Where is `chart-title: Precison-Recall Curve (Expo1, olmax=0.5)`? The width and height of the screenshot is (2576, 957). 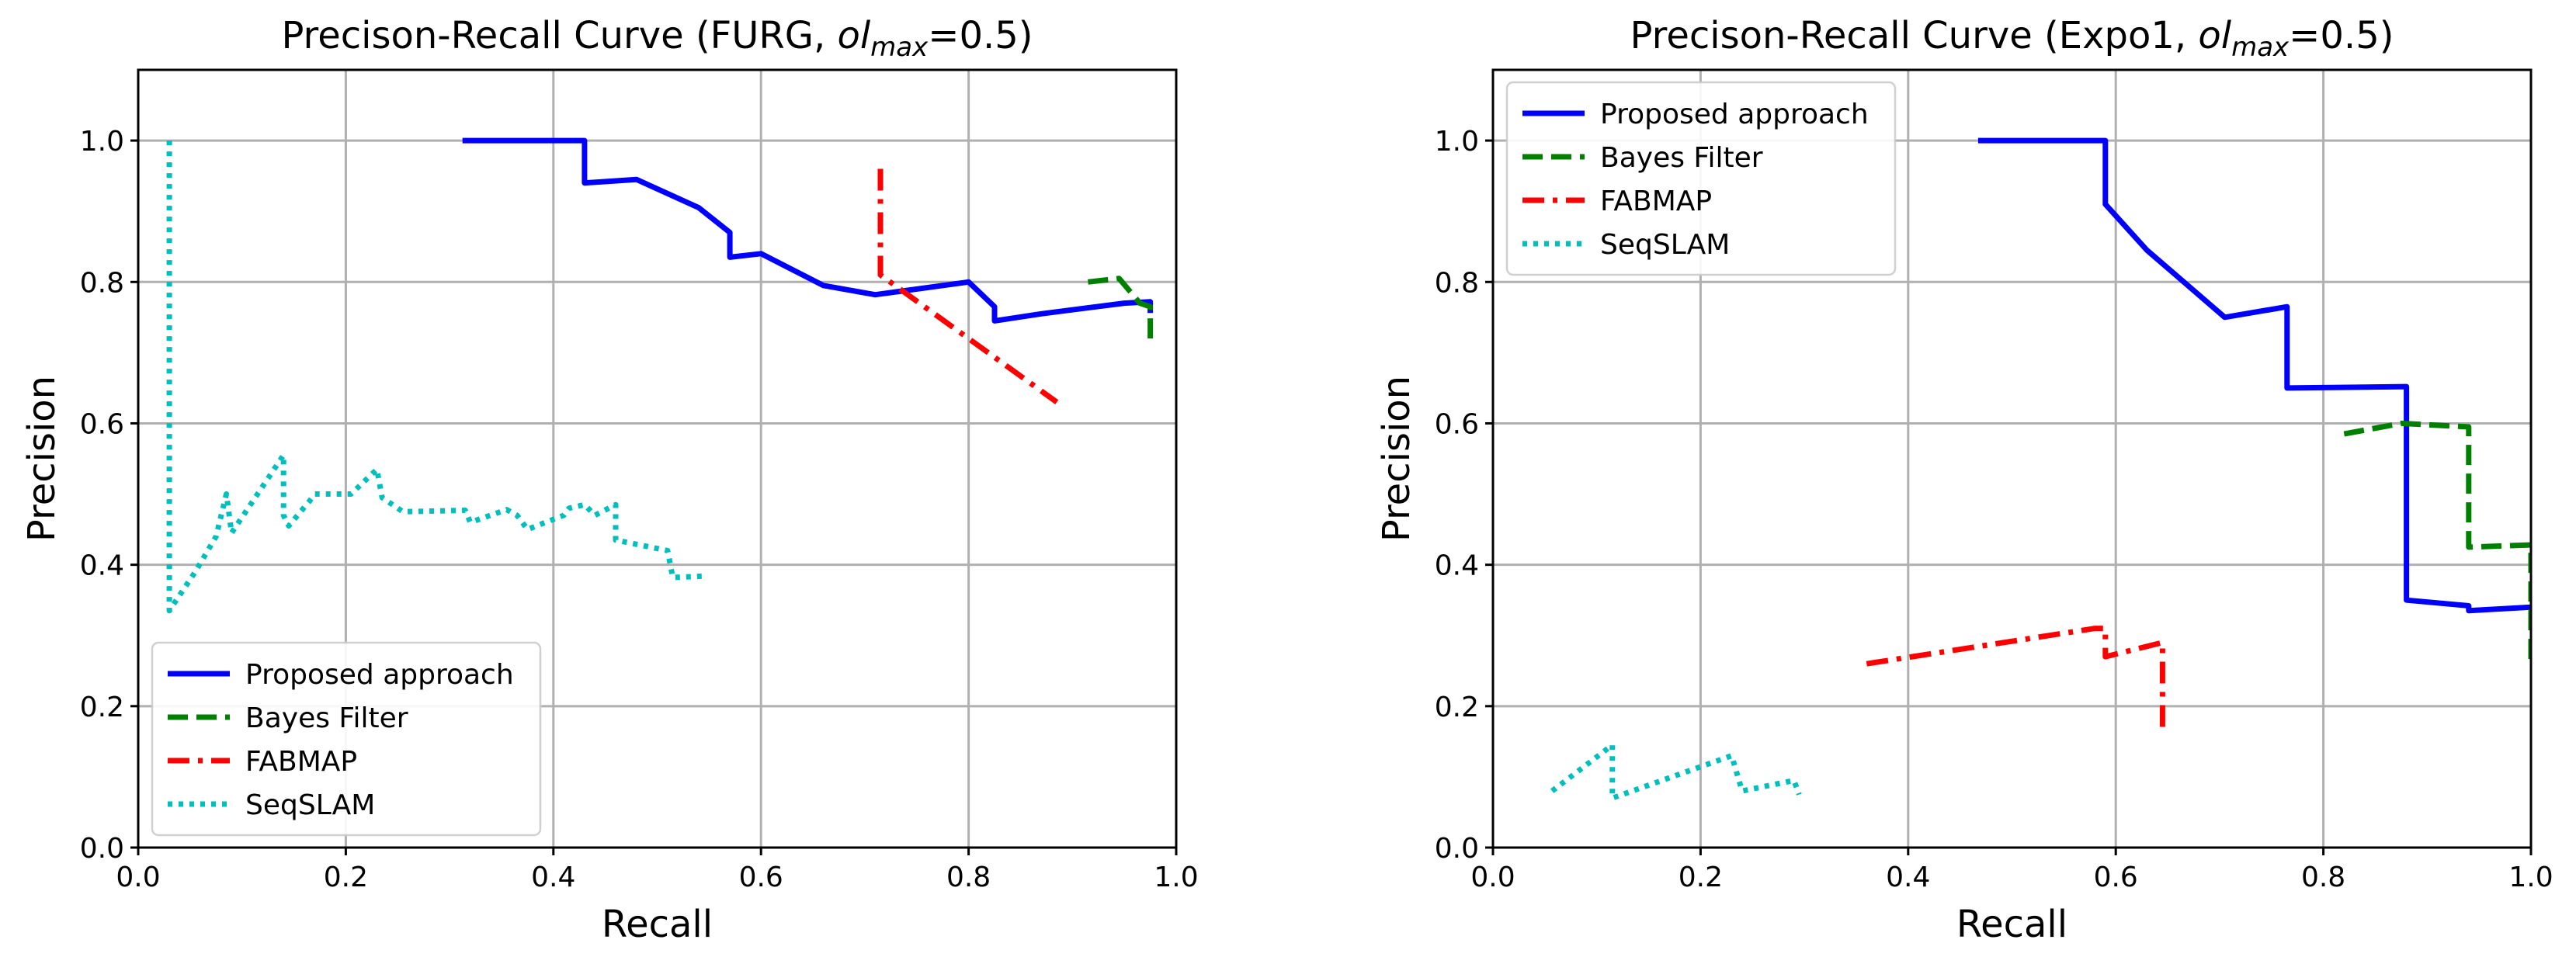 chart-title: Precison-Recall Curve (Expo1, olmax=0.5) is located at coordinates (2012, 38).